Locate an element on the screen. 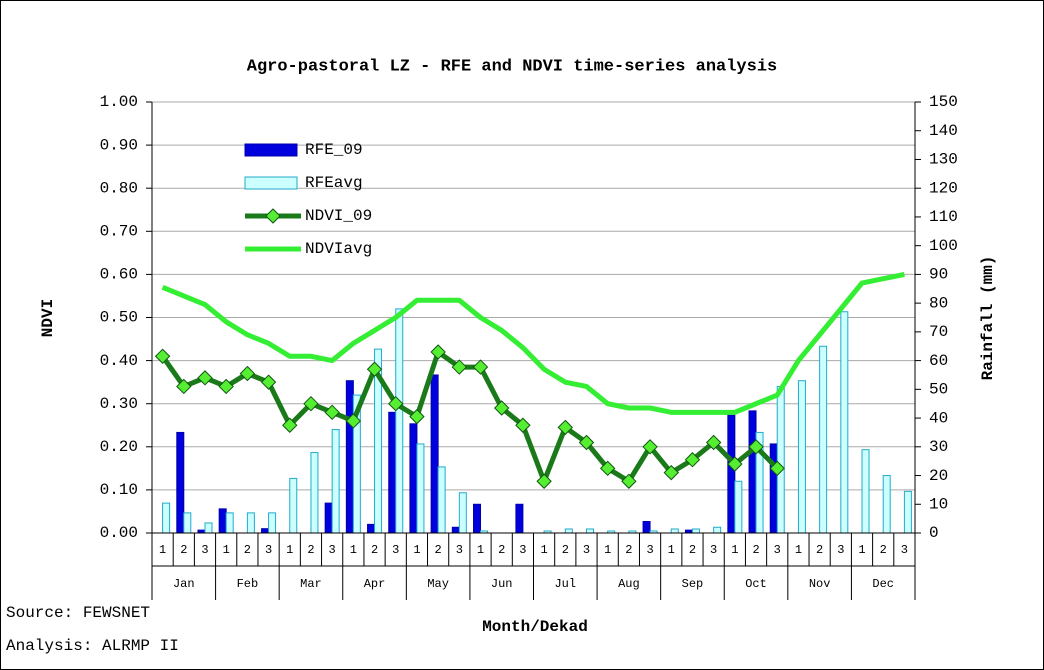  y2-tick-label: 140 is located at coordinates (943, 131).